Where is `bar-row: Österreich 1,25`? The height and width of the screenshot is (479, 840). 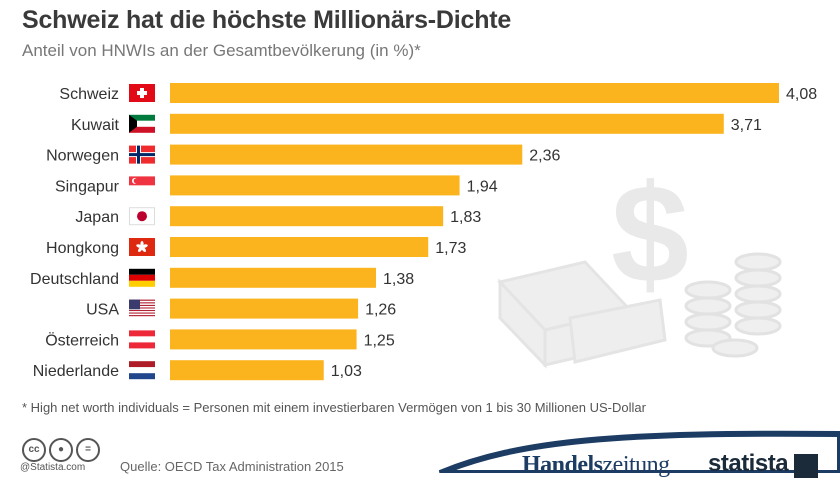 bar-row: Österreich 1,25 is located at coordinates (220, 339).